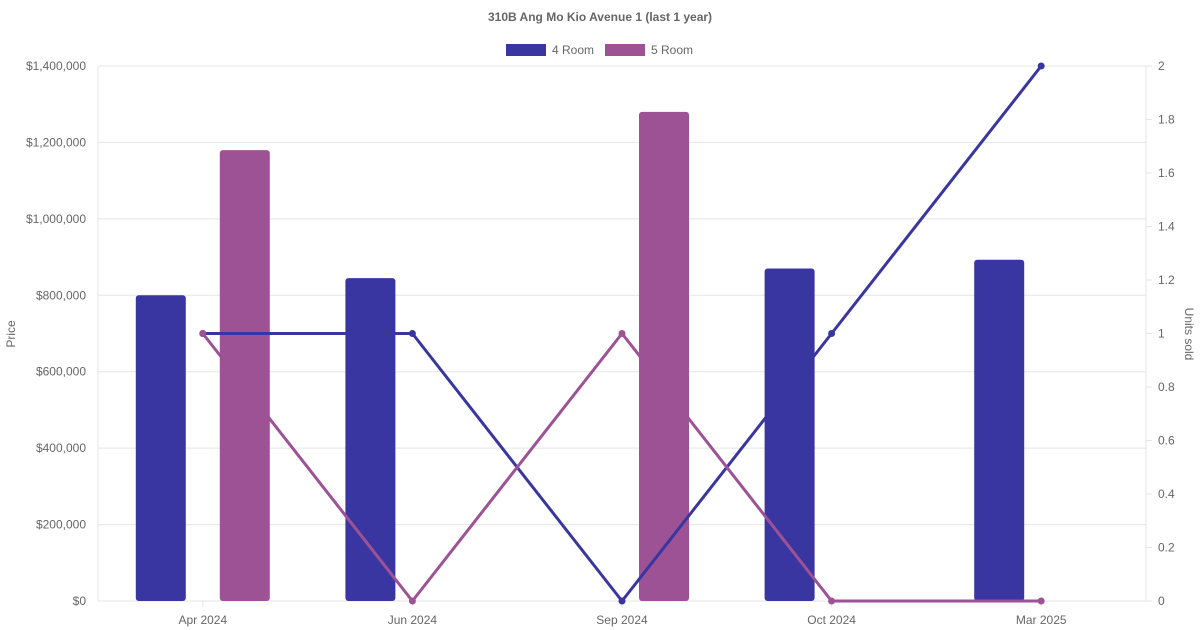  What do you see at coordinates (1161, 334) in the screenshot?
I see `y2-tick-label: 1` at bounding box center [1161, 334].